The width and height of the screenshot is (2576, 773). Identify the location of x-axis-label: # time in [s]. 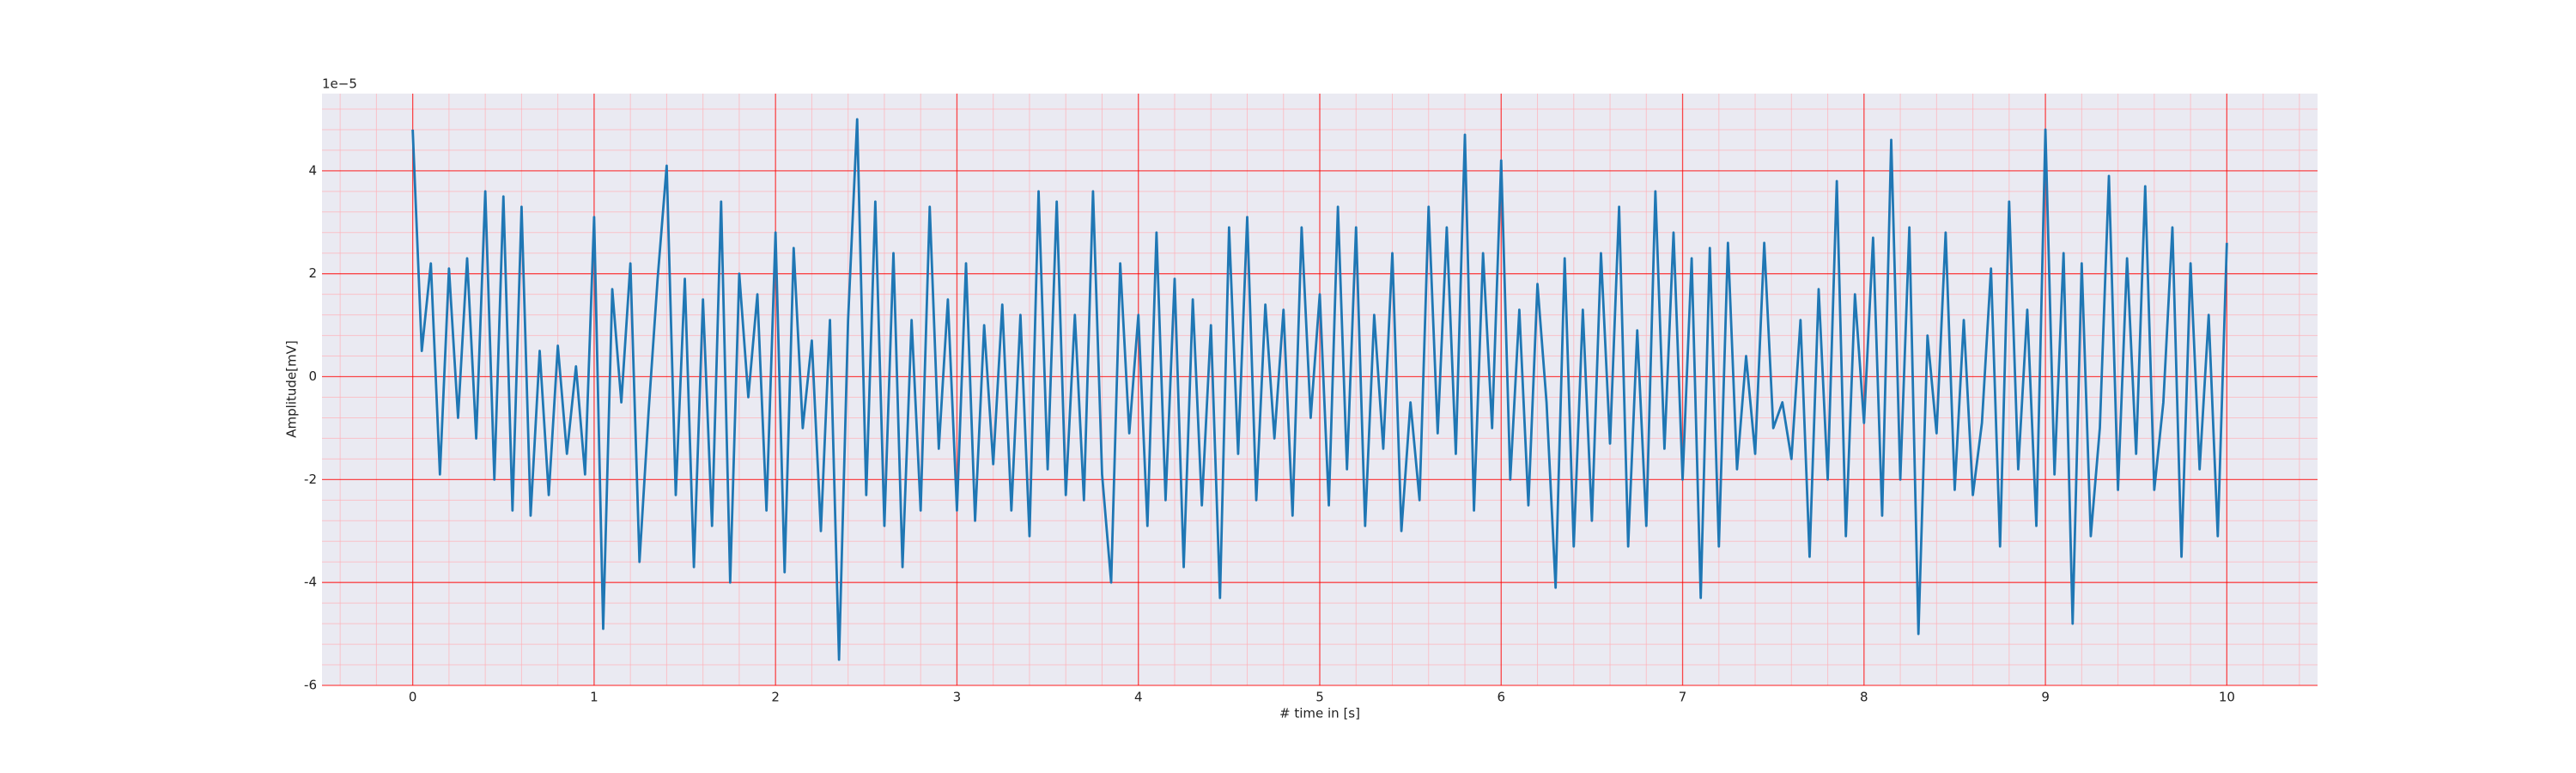
(1319, 713).